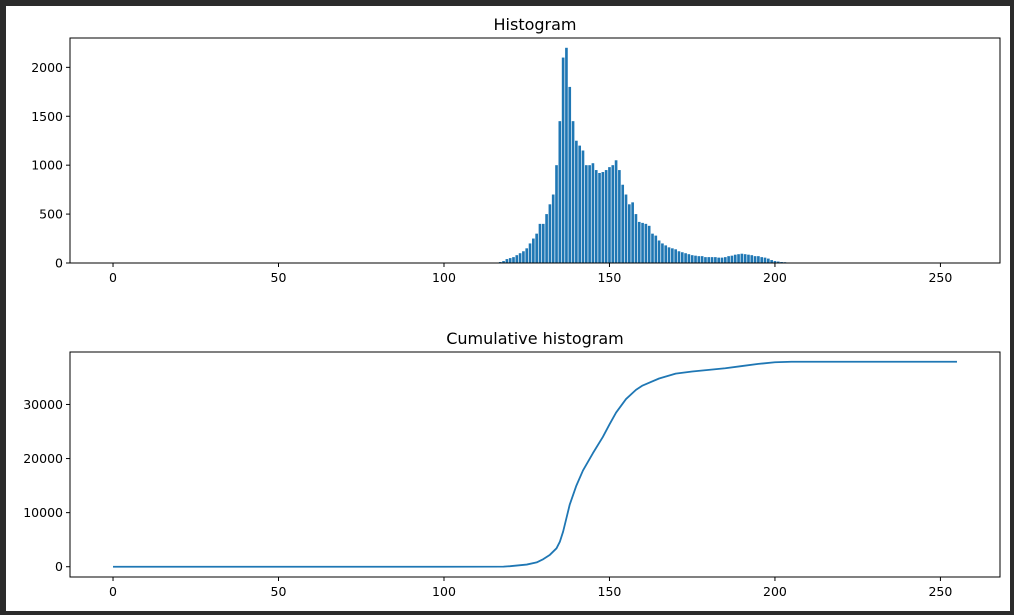  Describe the element at coordinates (610, 591) in the screenshot. I see `x-tick-label: 150` at that location.